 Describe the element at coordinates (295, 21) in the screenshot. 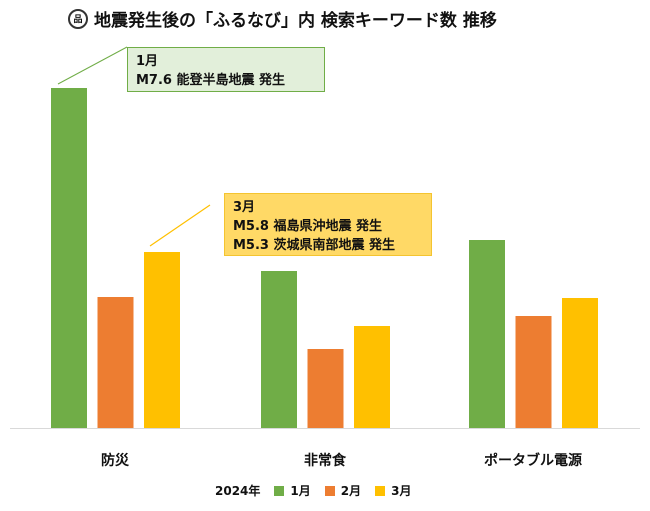

I see `title-text: 地震発生後の「ふるなび」内 検索キーワード数 推移` at that location.